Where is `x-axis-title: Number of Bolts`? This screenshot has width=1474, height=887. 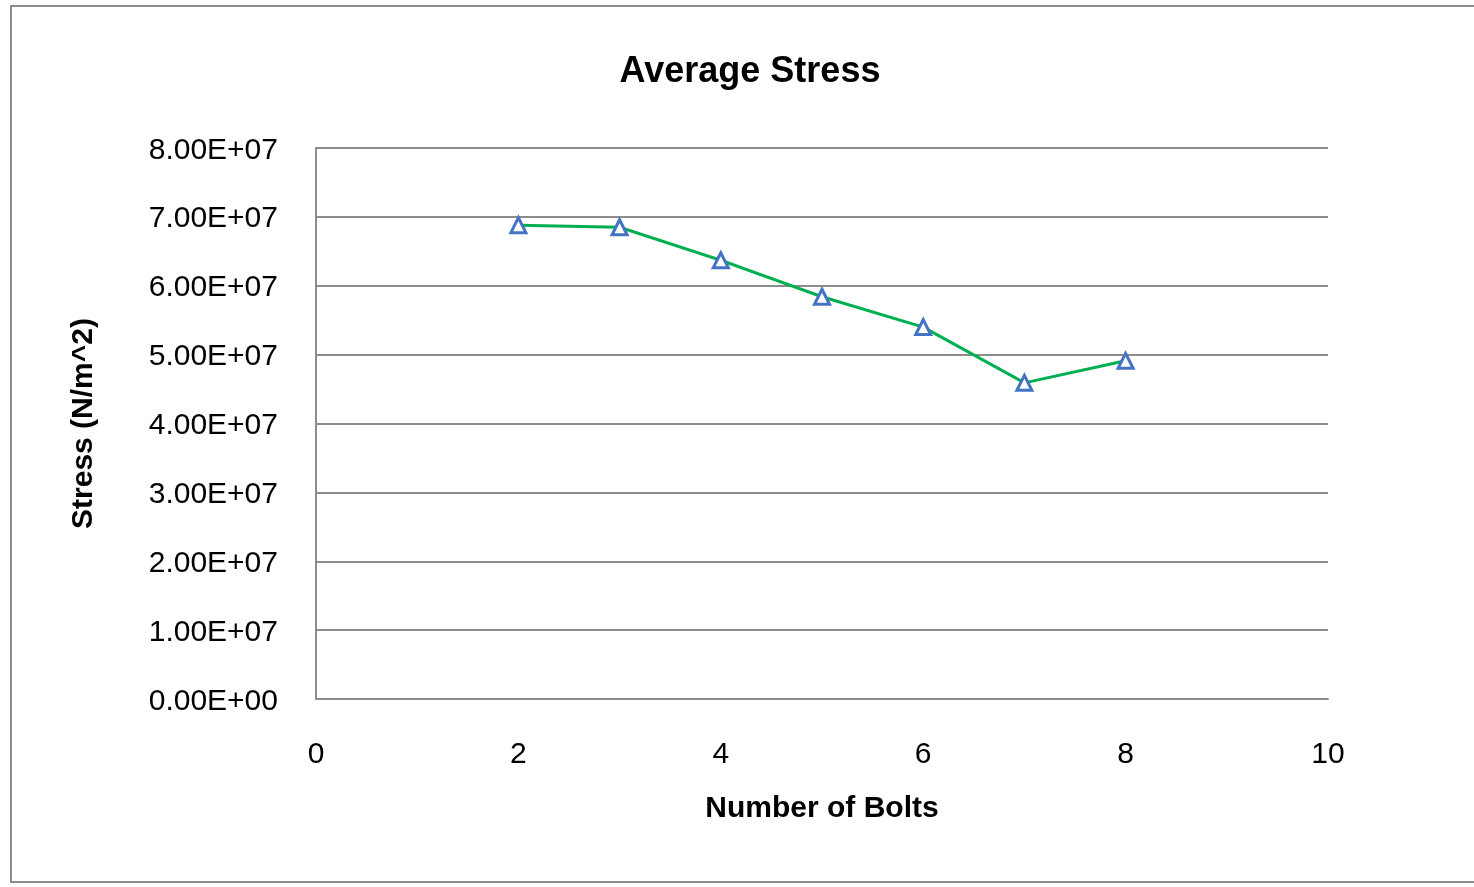
x-axis-title: Number of Bolts is located at coordinates (822, 806).